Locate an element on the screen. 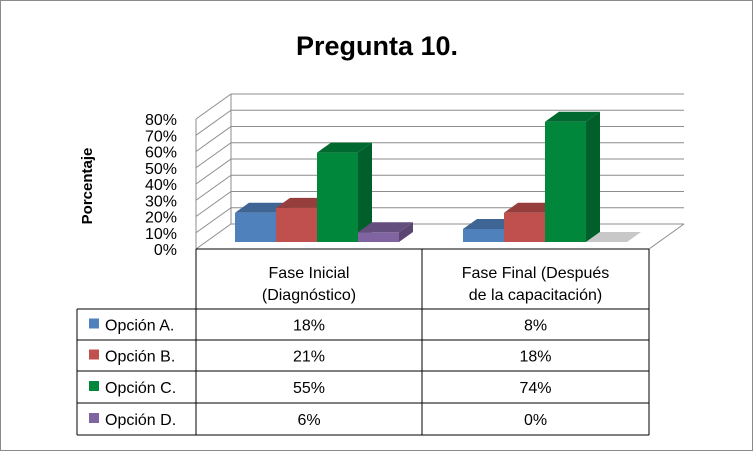 This screenshot has height=452, width=753. category-label: (Diagnóstico) is located at coordinates (309, 295).